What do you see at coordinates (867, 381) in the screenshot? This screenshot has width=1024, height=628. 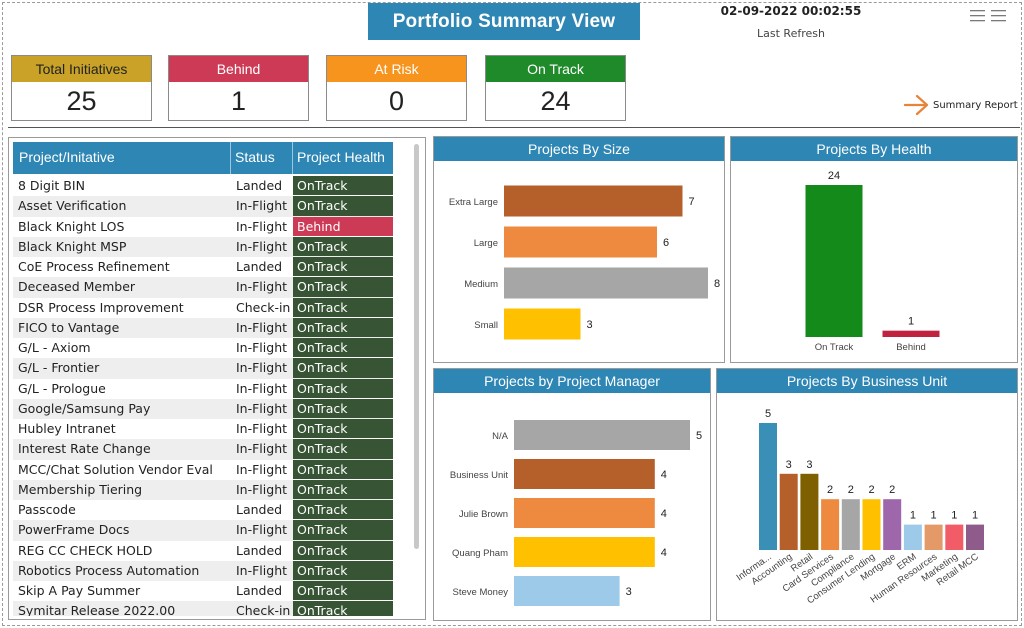 I see `chart-title: Projects By Business Unit` at bounding box center [867, 381].